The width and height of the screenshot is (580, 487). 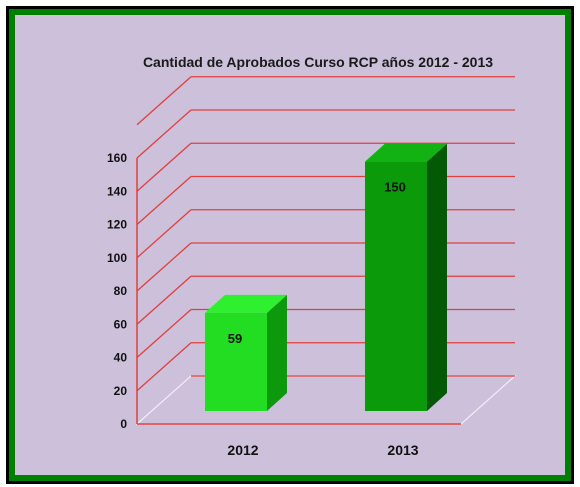 I want to click on bar-side-2012, so click(x=277, y=352).